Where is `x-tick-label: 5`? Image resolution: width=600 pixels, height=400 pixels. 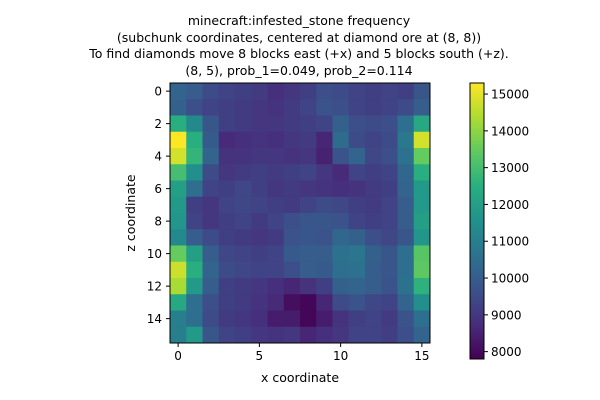 x-tick-label: 5 is located at coordinates (260, 356).